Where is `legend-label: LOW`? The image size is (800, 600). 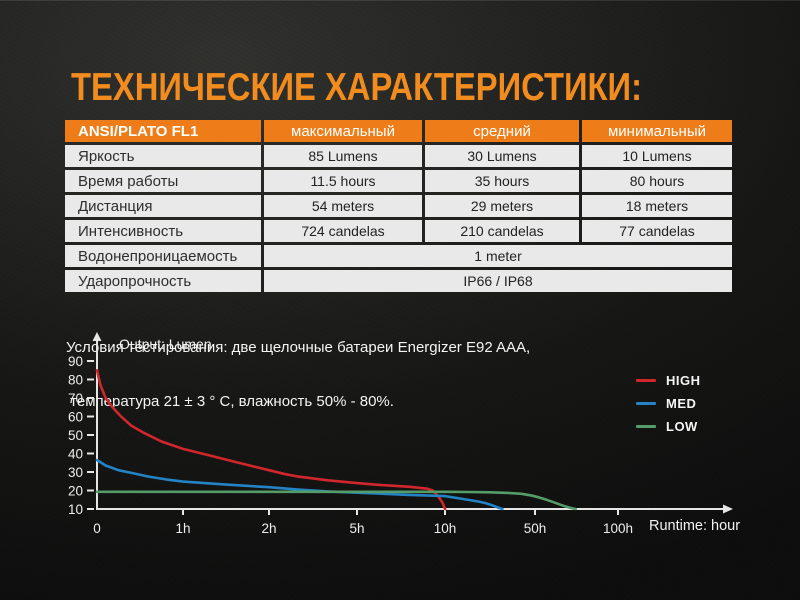
legend-label: LOW is located at coordinates (682, 426).